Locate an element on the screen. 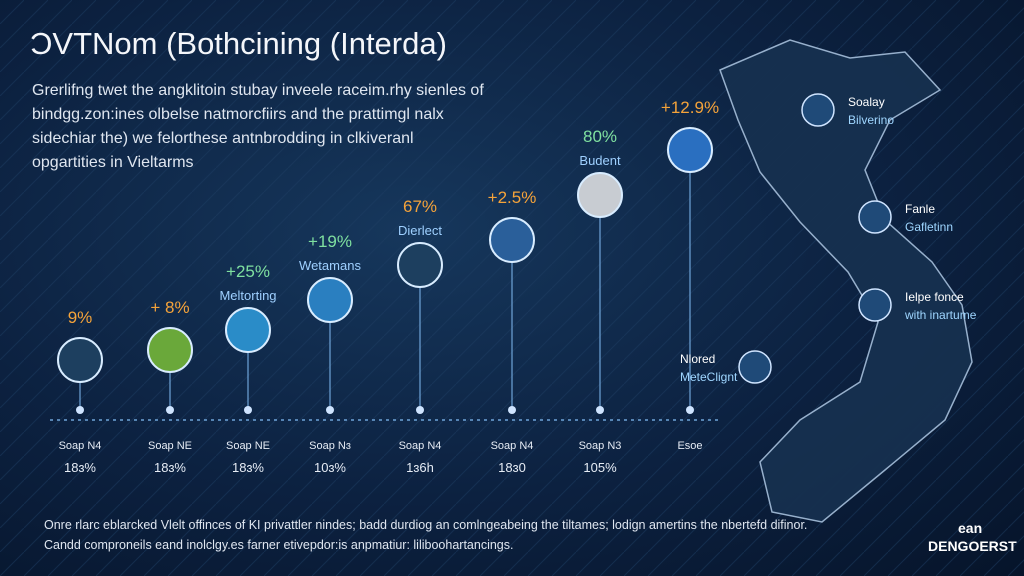 Image resolution: width=1024 pixels, height=576 pixels. map-label: with inartume is located at coordinates (941, 315).